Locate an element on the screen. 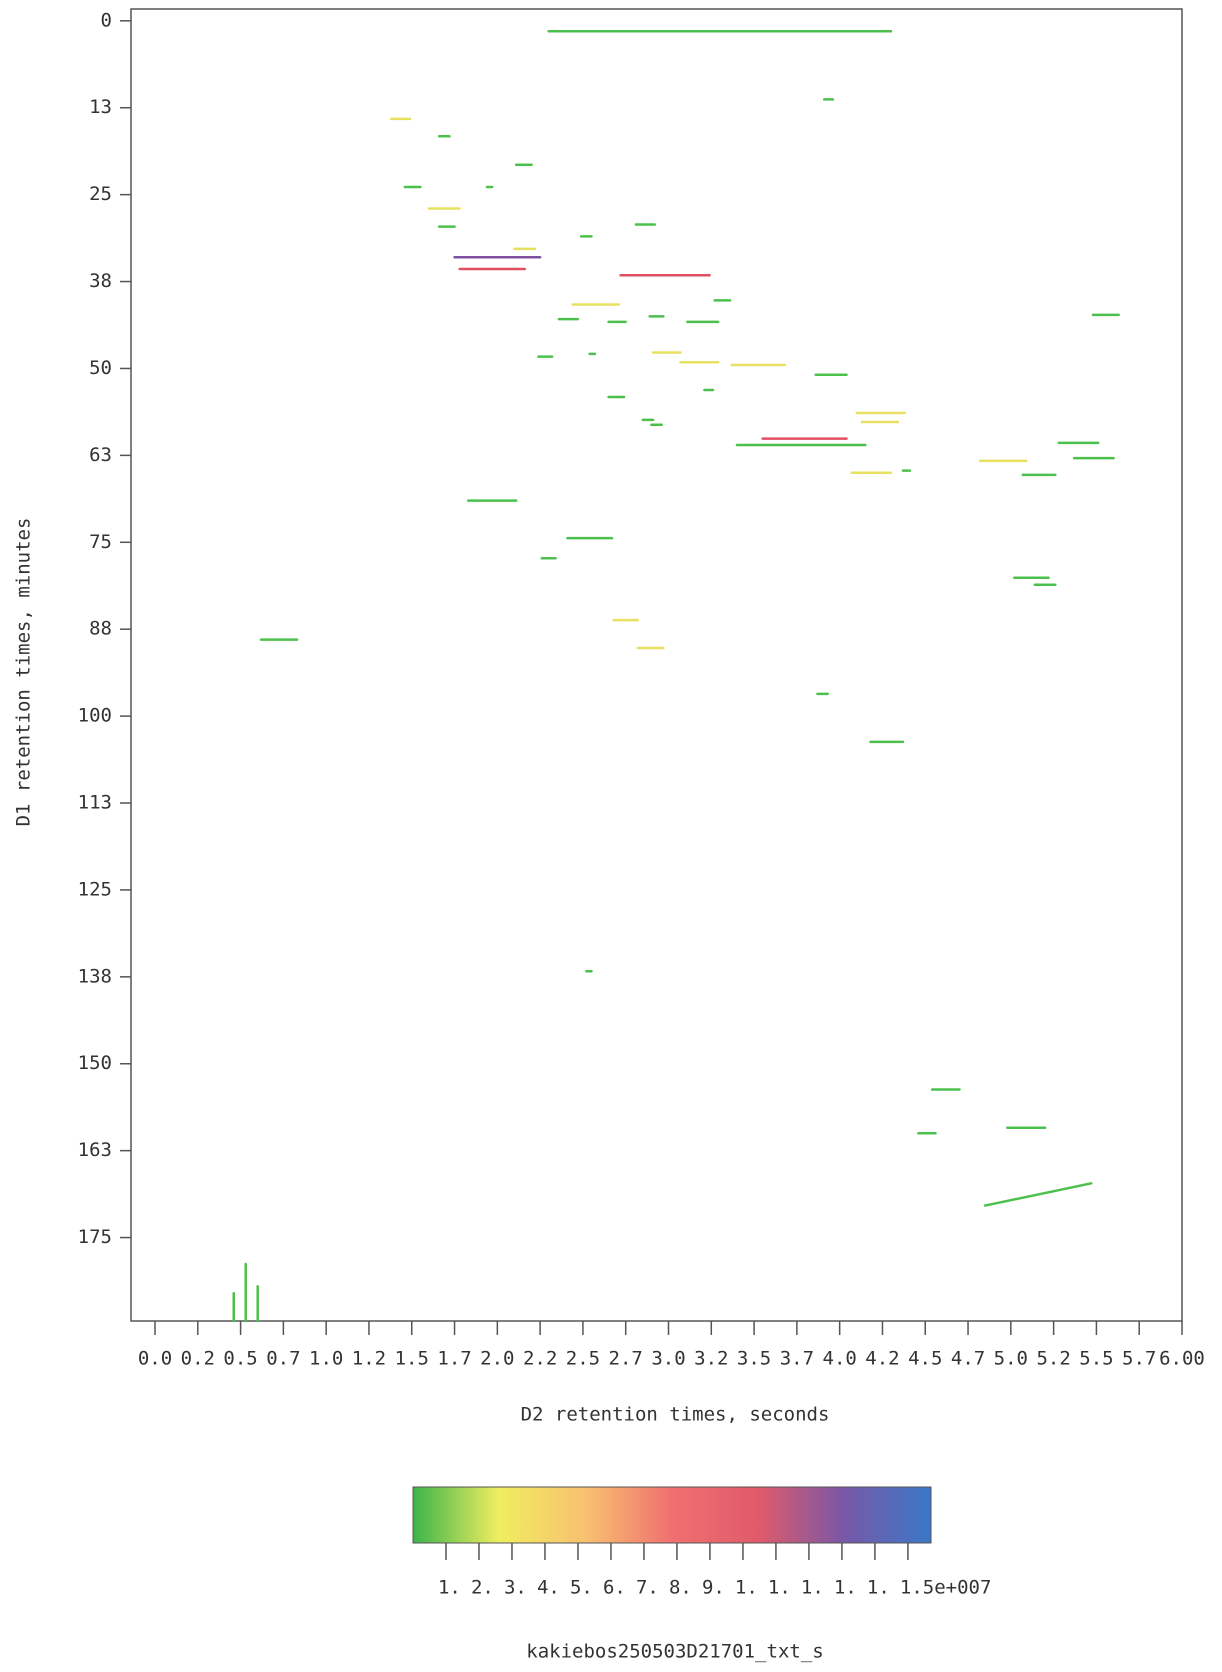 This screenshot has width=1222, height=1672. y-tick-label: 50 is located at coordinates (100, 368).